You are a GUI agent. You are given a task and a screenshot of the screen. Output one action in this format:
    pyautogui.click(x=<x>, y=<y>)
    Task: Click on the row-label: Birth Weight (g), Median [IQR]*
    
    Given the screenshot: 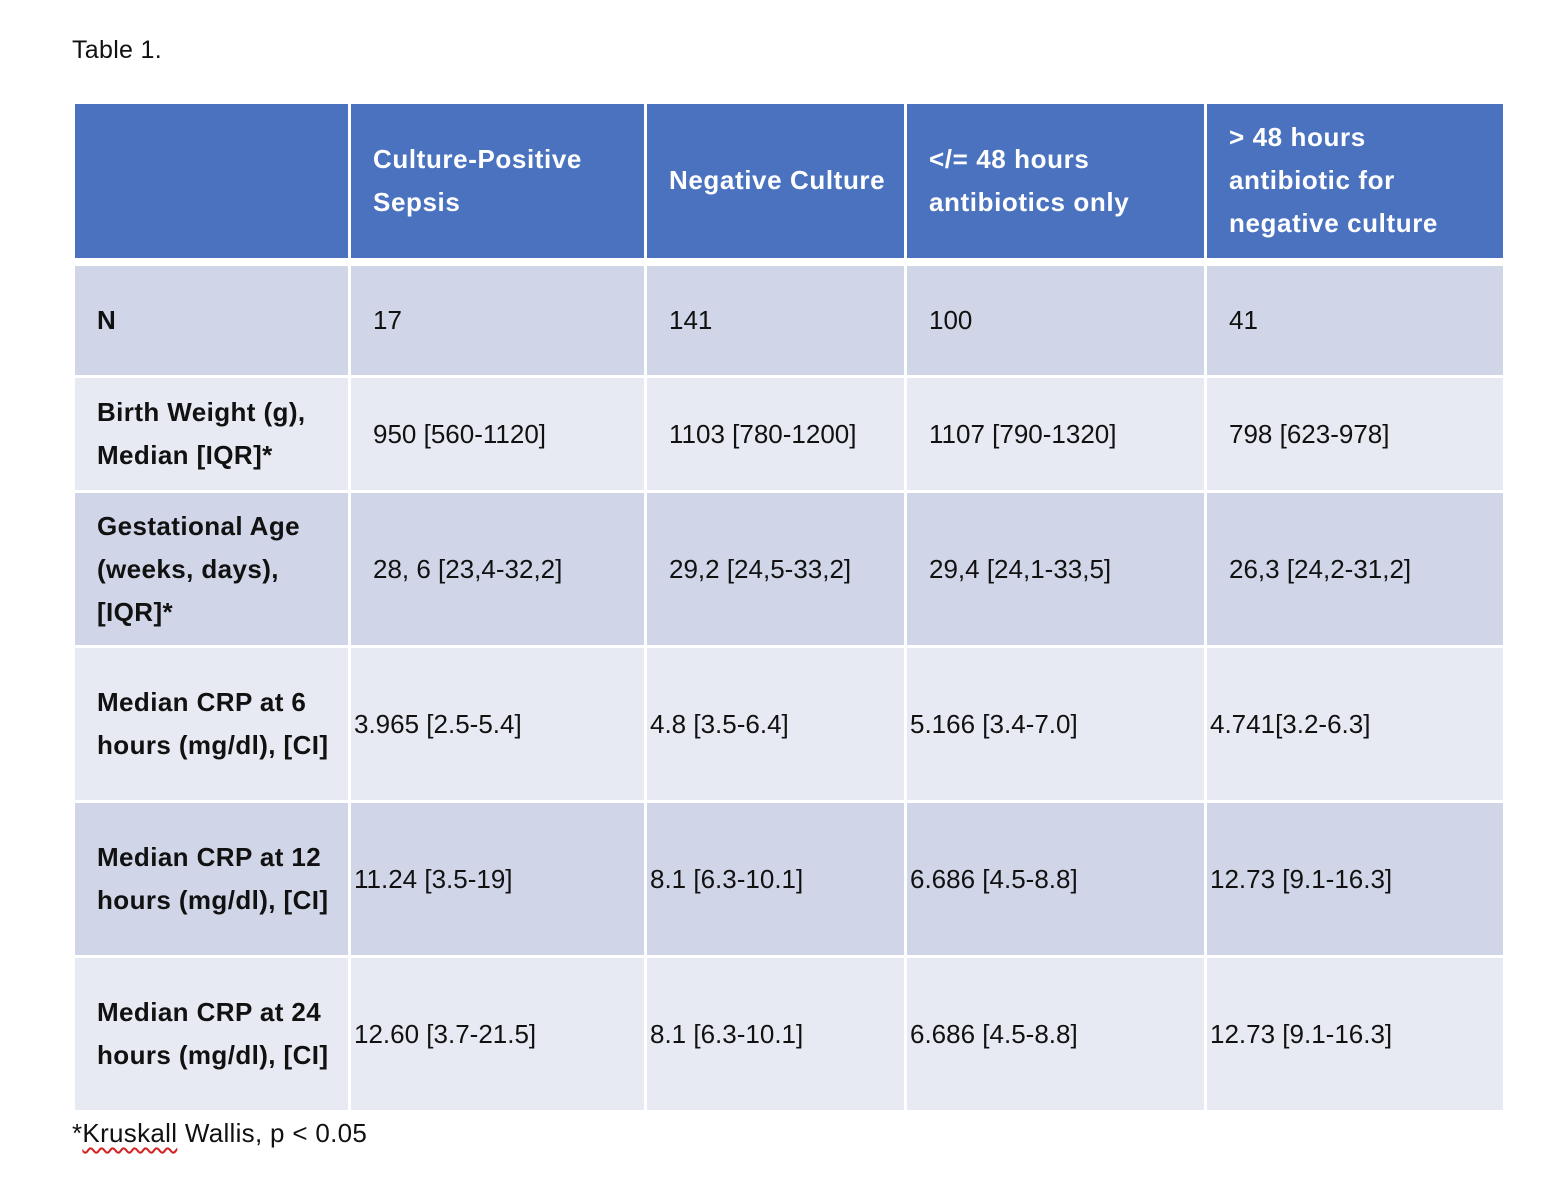 What is the action you would take?
    pyautogui.click(x=211, y=434)
    